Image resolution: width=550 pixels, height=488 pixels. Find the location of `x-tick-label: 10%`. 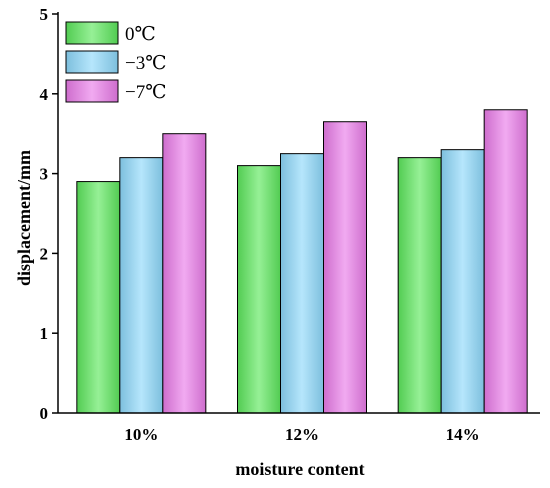

x-tick-label: 10% is located at coordinates (141, 434).